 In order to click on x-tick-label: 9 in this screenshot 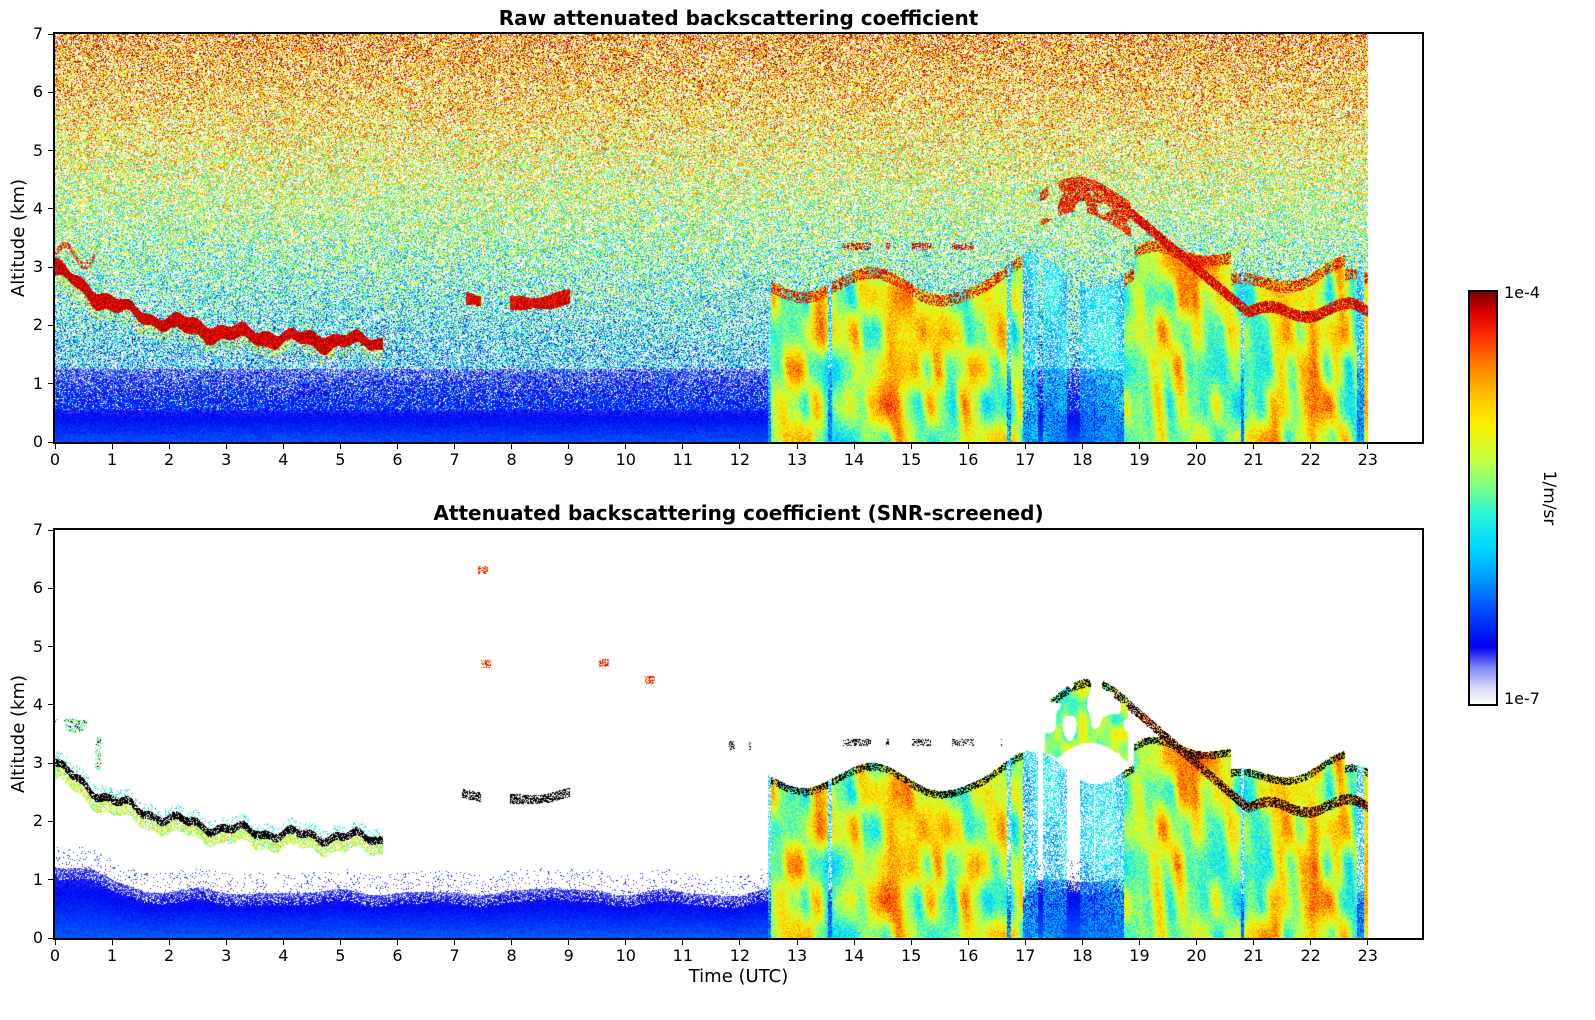, I will do `click(568, 955)`.